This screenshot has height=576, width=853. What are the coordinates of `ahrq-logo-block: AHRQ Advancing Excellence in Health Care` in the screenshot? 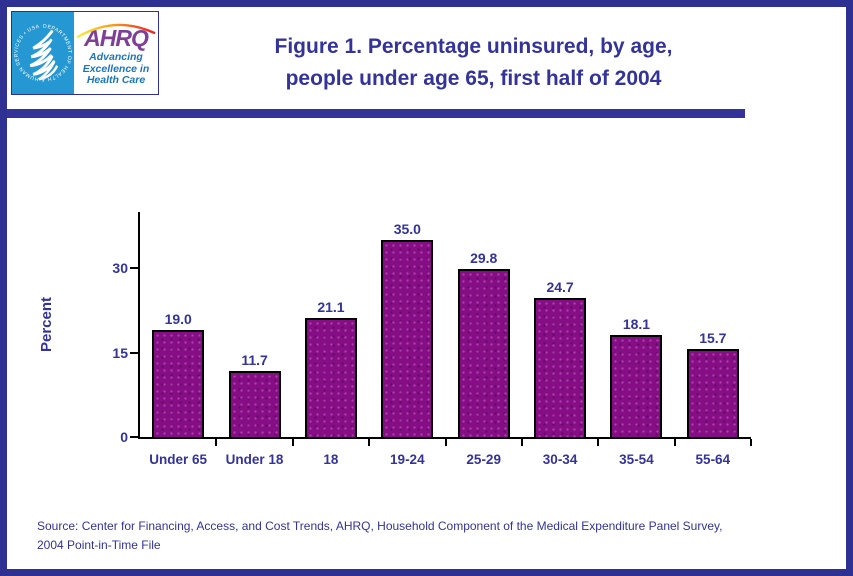 It's located at (116, 53).